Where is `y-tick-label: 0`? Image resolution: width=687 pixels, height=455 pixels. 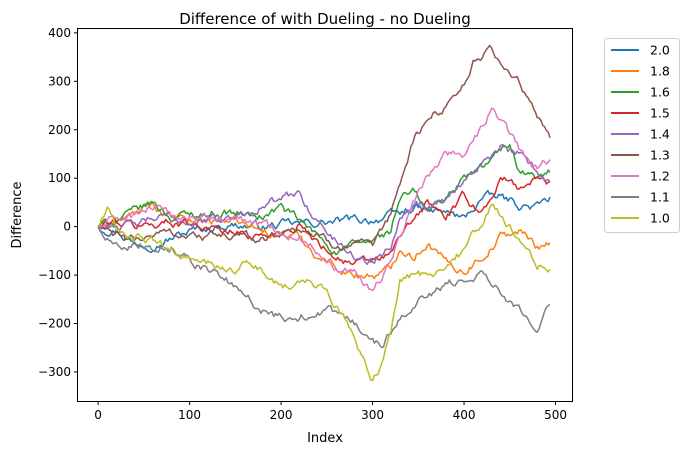
y-tick-label: 0 is located at coordinates (67, 227).